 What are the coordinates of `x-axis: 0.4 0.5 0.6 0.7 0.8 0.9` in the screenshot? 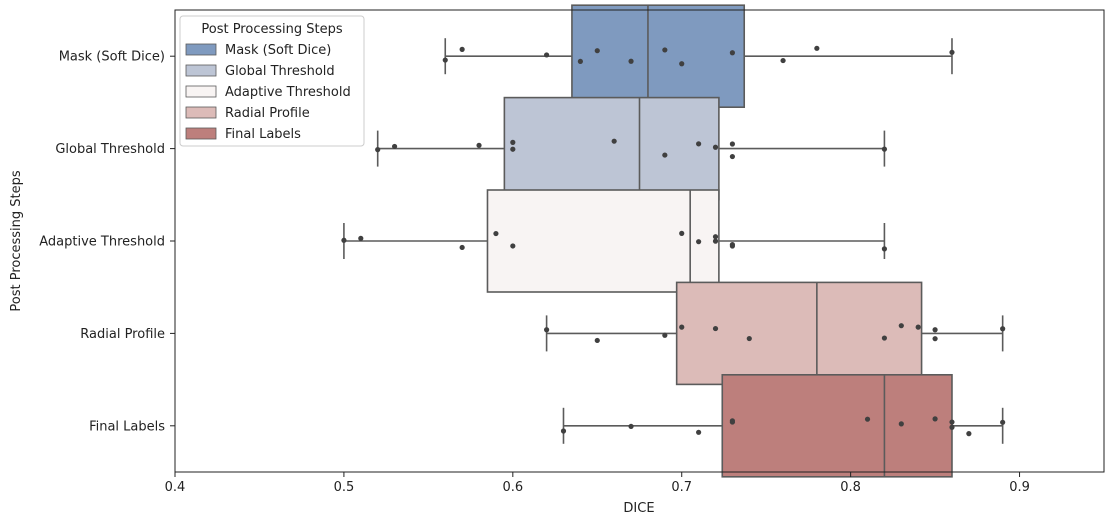 It's located at (597, 483).